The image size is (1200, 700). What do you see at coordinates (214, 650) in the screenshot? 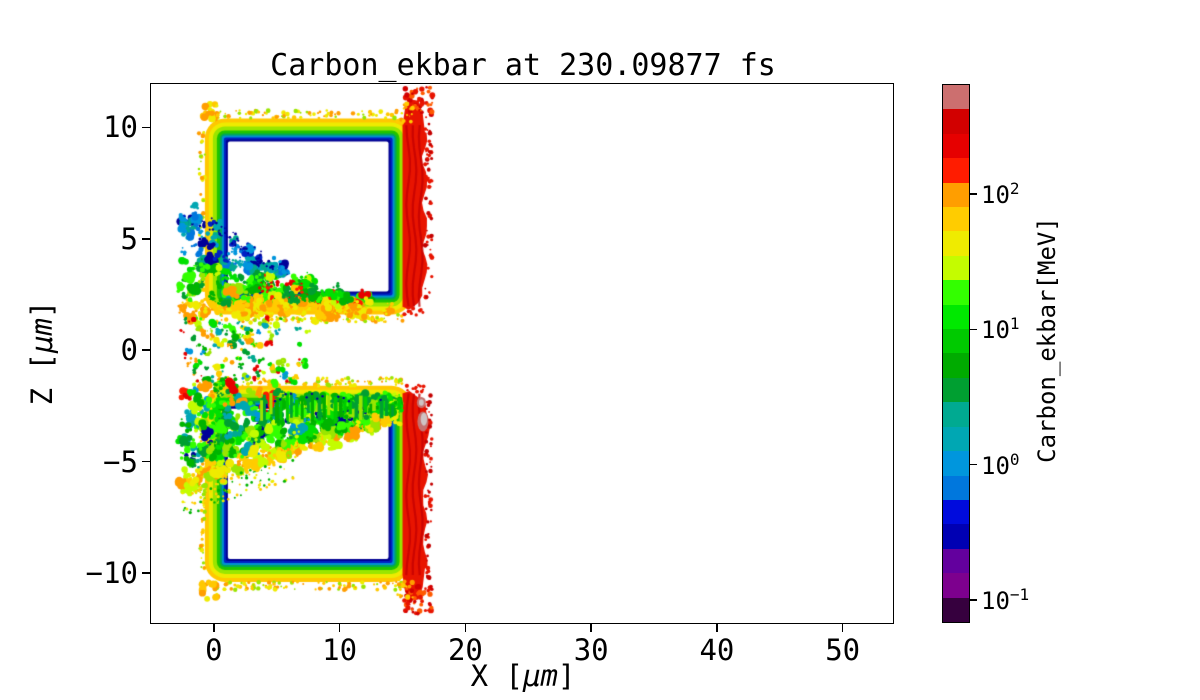
I see `x-tick-label: 0` at bounding box center [214, 650].